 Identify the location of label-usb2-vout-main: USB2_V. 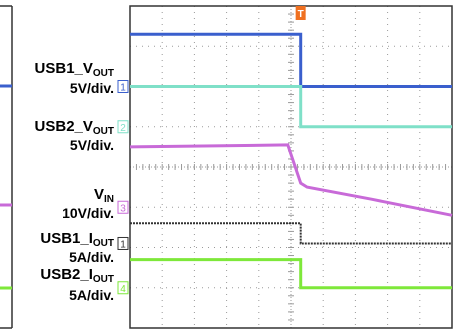
(63, 126).